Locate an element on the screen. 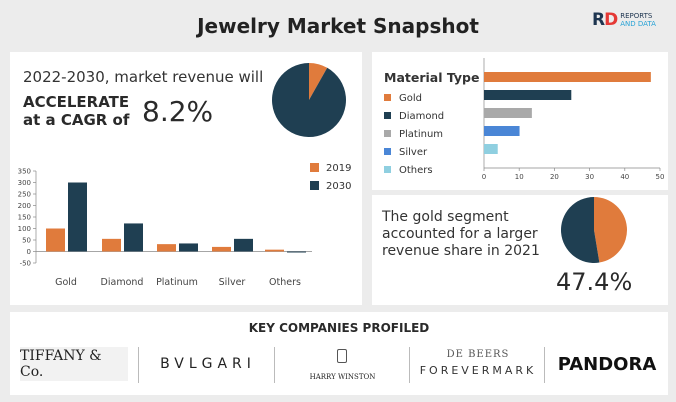 Image resolution: width=676 pixels, height=402 pixels. company-de-beers: DE BEERS is located at coordinates (478, 354).